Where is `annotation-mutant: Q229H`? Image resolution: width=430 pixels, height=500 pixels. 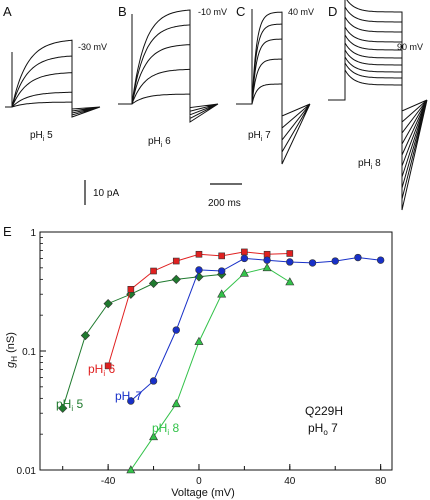
annotation-mutant: Q229H is located at coordinates (324, 411).